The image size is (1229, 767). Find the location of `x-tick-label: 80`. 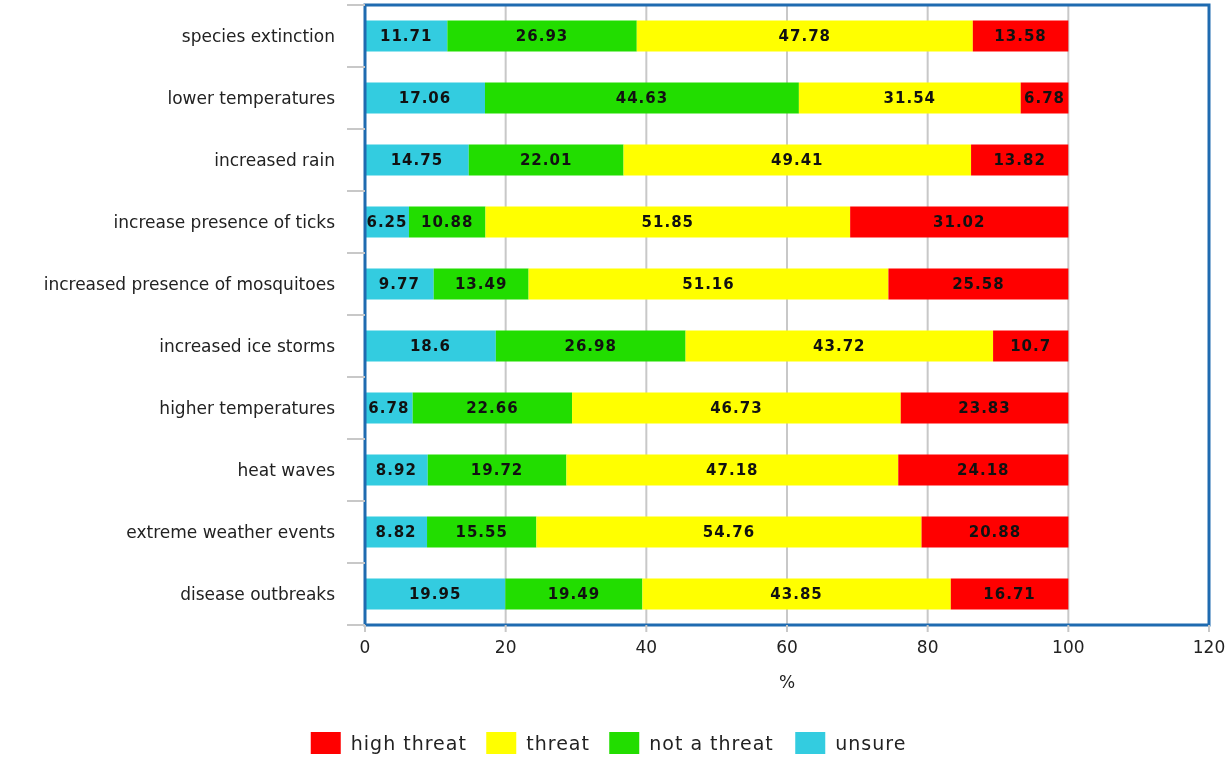

x-tick-label: 80 is located at coordinates (927, 647).